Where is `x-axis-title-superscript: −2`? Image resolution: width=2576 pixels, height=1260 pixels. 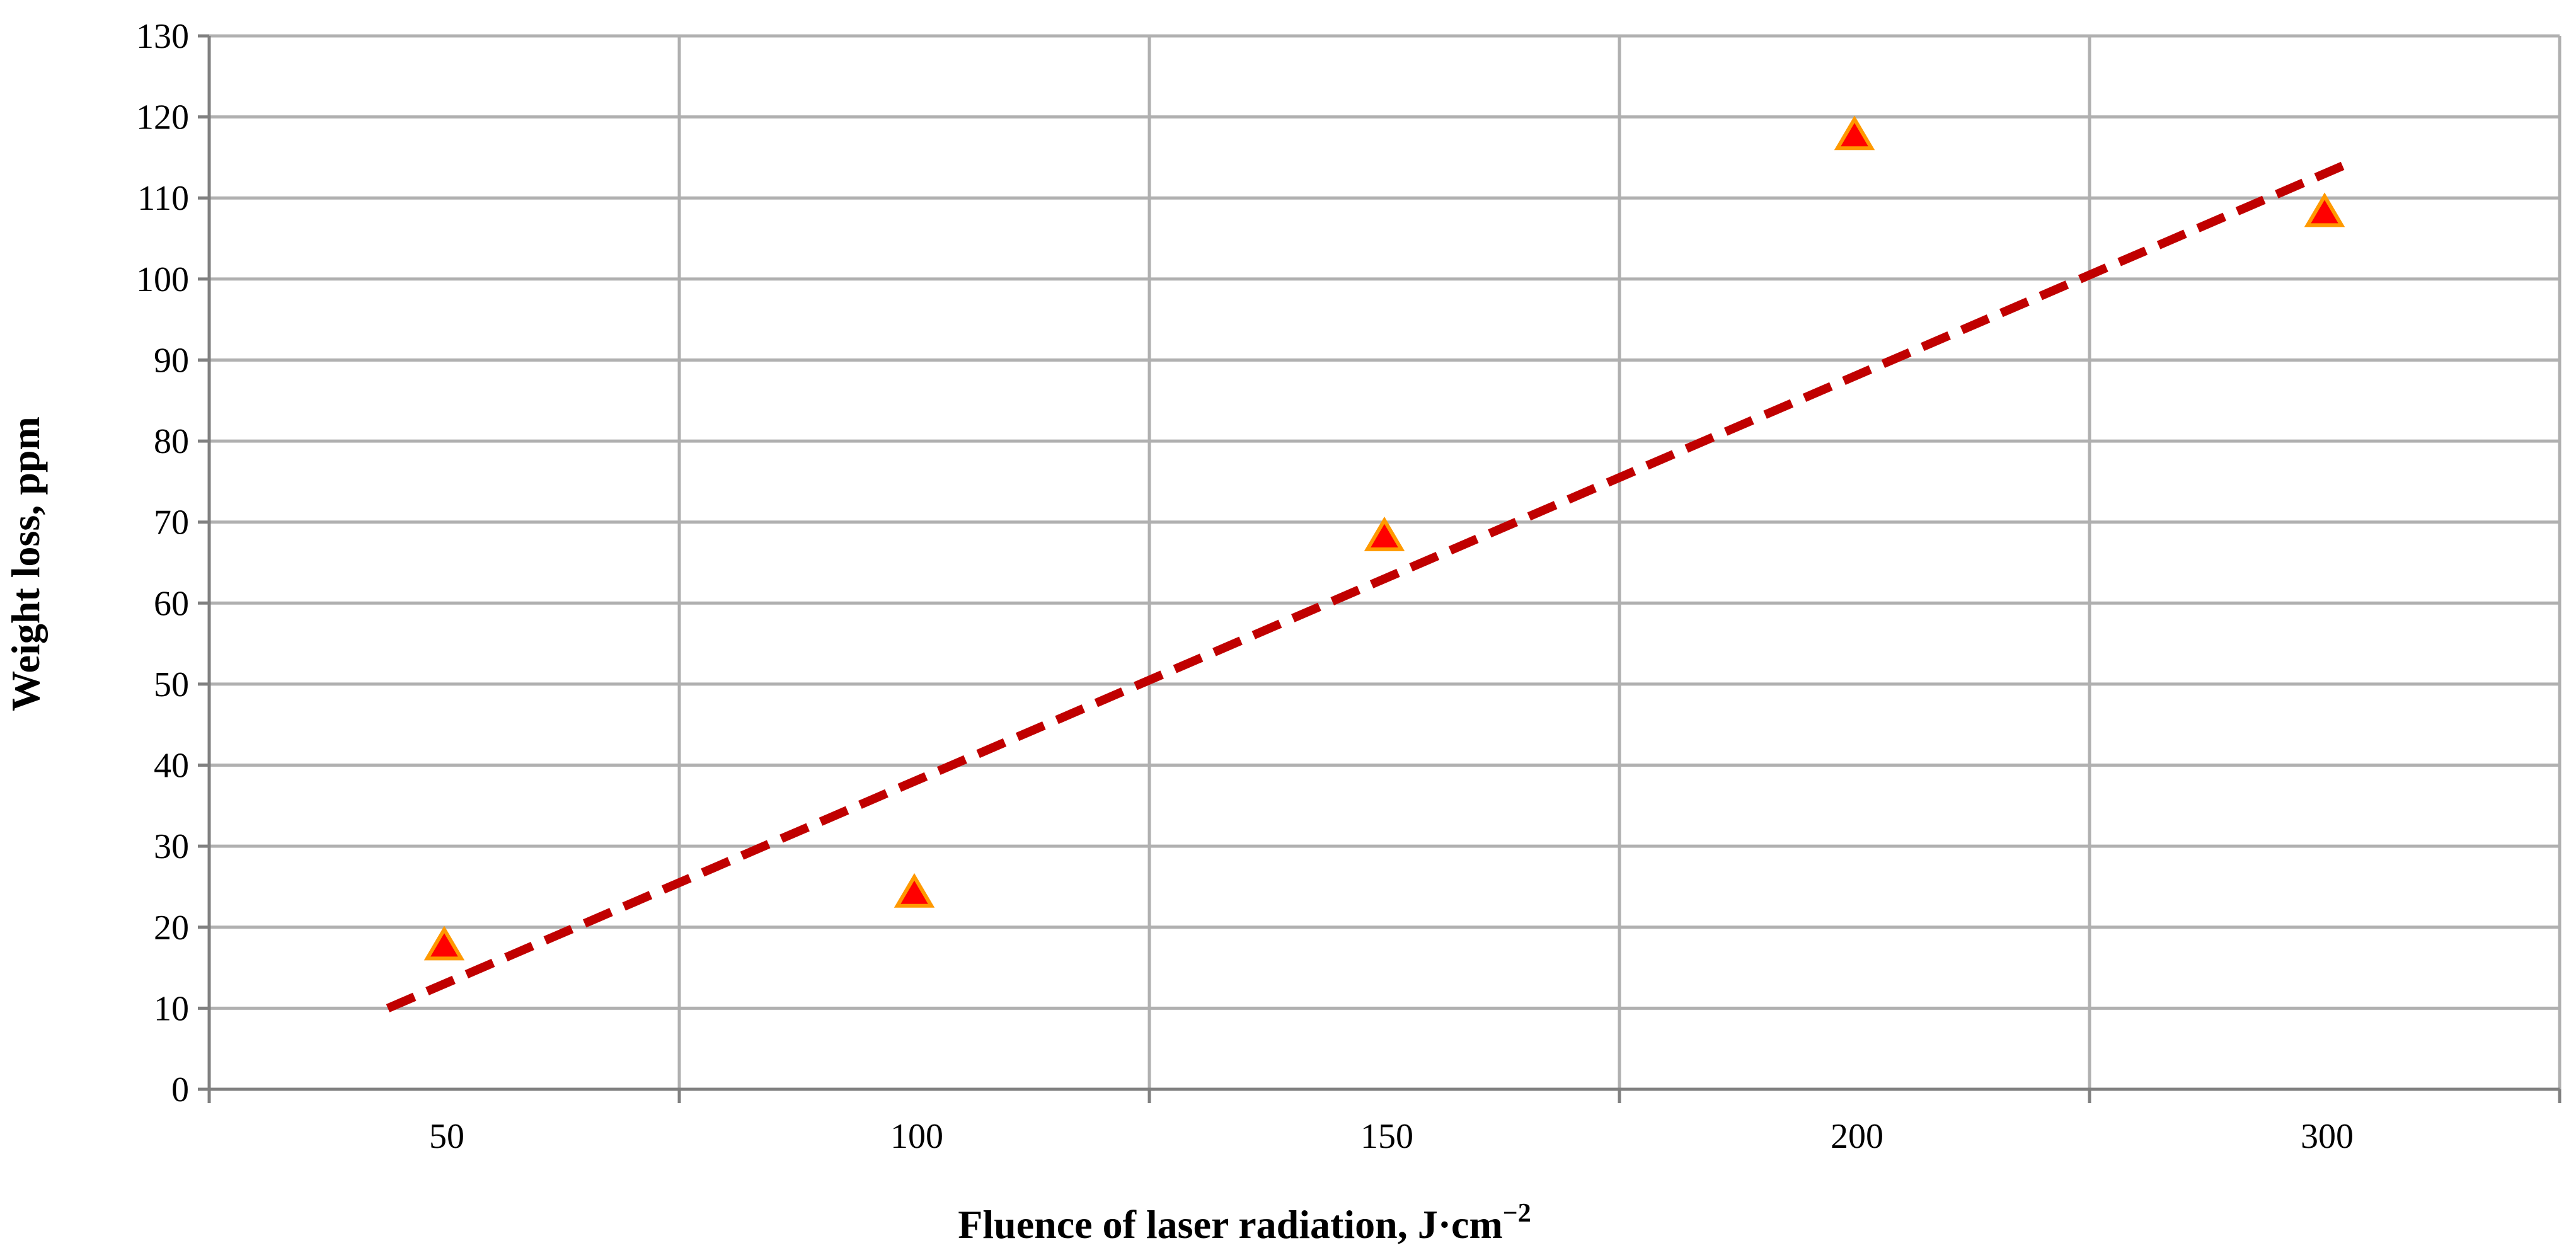 x-axis-title-superscript: −2 is located at coordinates (1517, 1213).